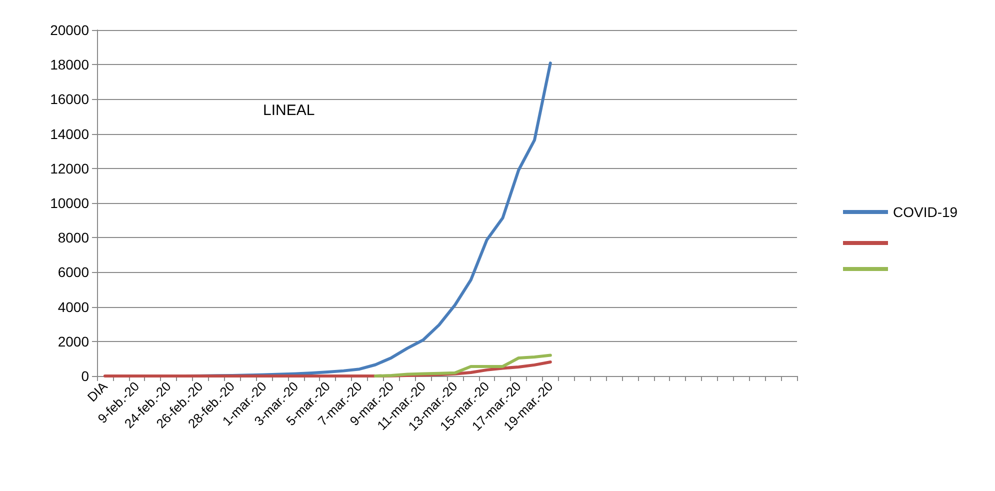  Describe the element at coordinates (85, 376) in the screenshot. I see `y-tick-label: 0` at that location.